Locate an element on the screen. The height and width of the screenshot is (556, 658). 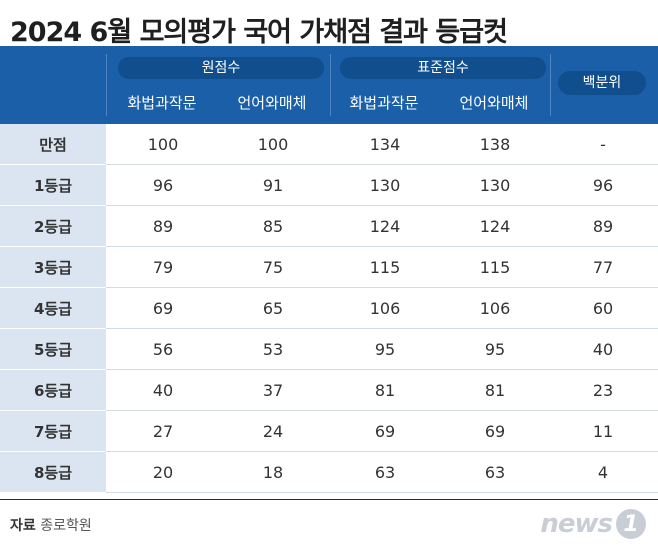
table-cell: 79 is located at coordinates (163, 267).